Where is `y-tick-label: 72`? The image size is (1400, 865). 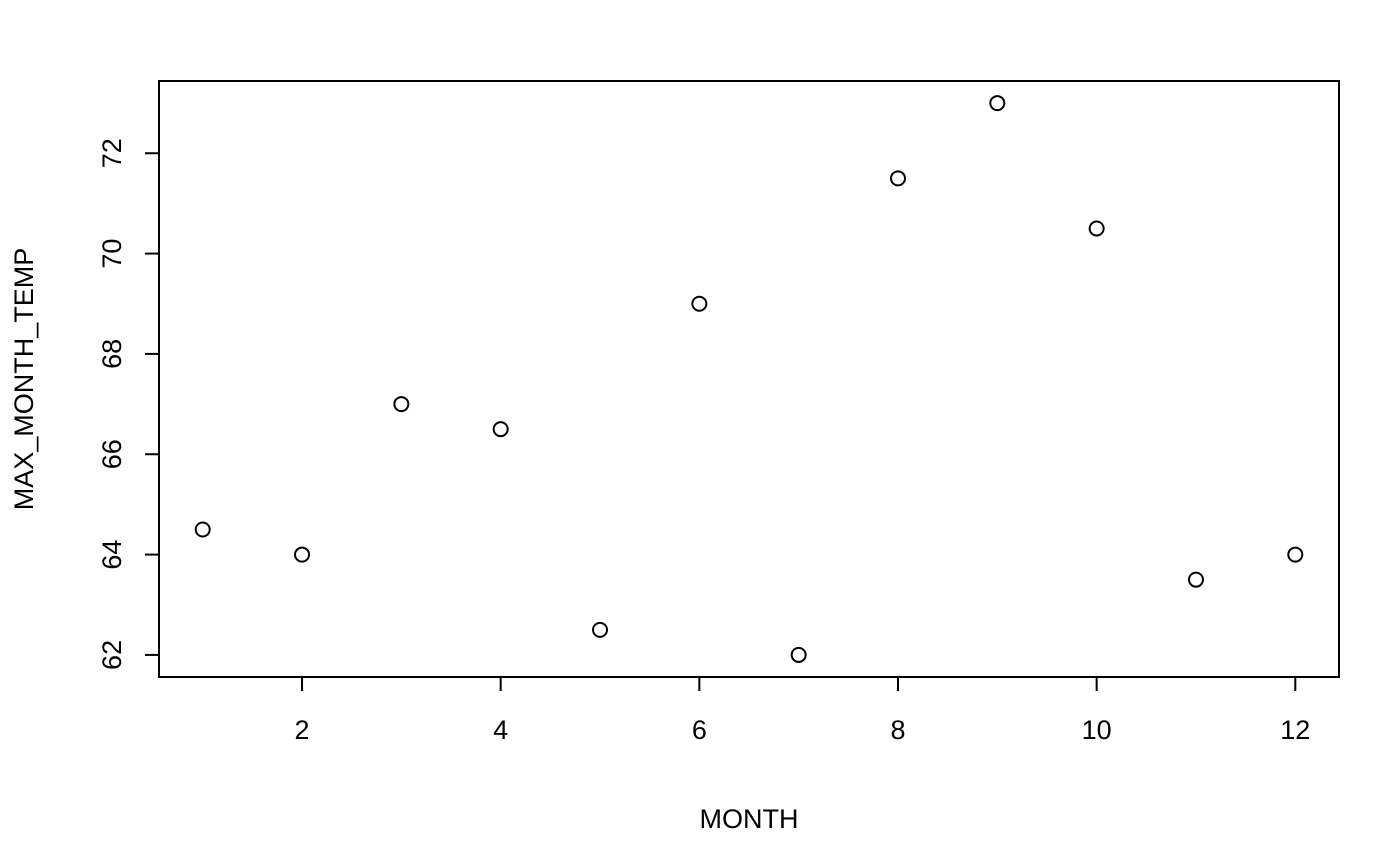
y-tick-label: 72 is located at coordinates (112, 153).